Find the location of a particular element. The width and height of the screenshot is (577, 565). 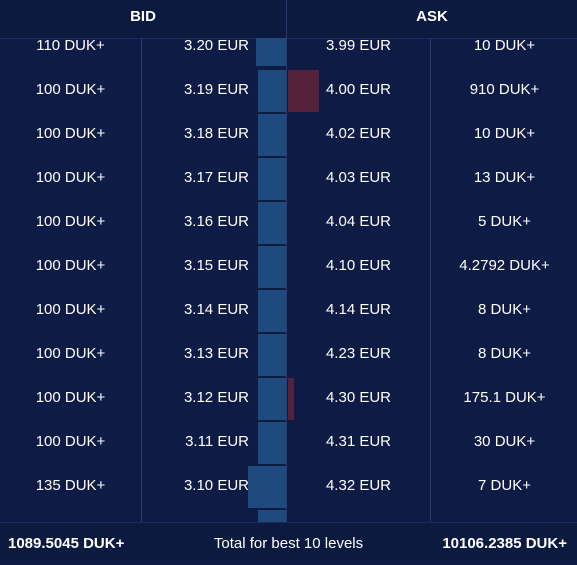

ask-quantity: 910 DUK+ is located at coordinates (504, 89).